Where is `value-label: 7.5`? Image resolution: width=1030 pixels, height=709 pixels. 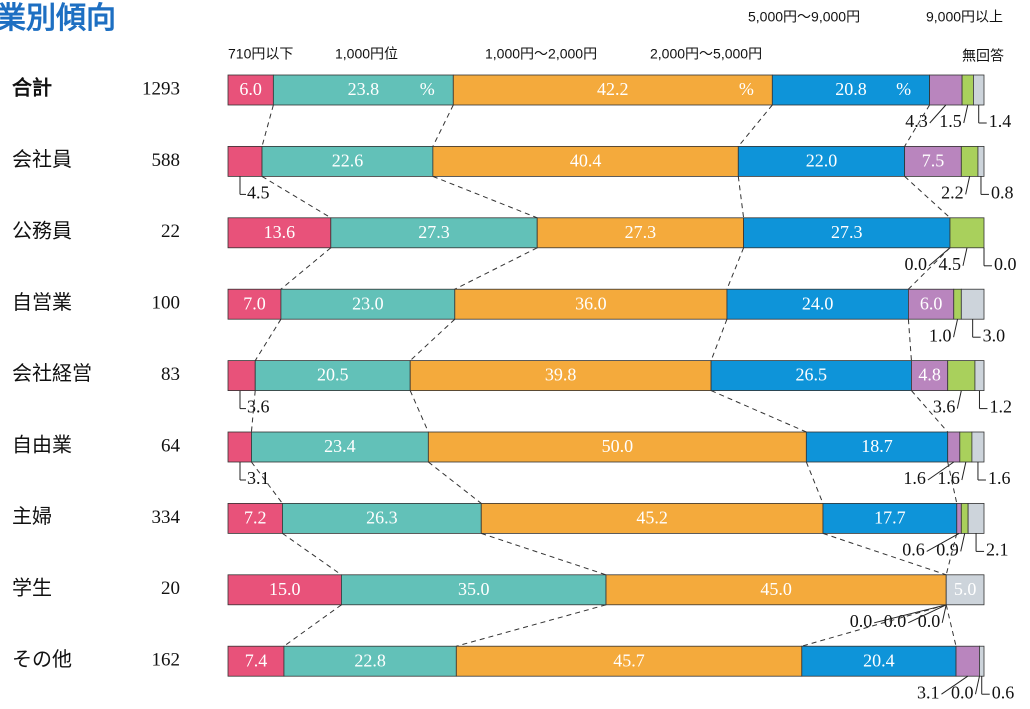
value-label: 7.5 is located at coordinates (933, 161).